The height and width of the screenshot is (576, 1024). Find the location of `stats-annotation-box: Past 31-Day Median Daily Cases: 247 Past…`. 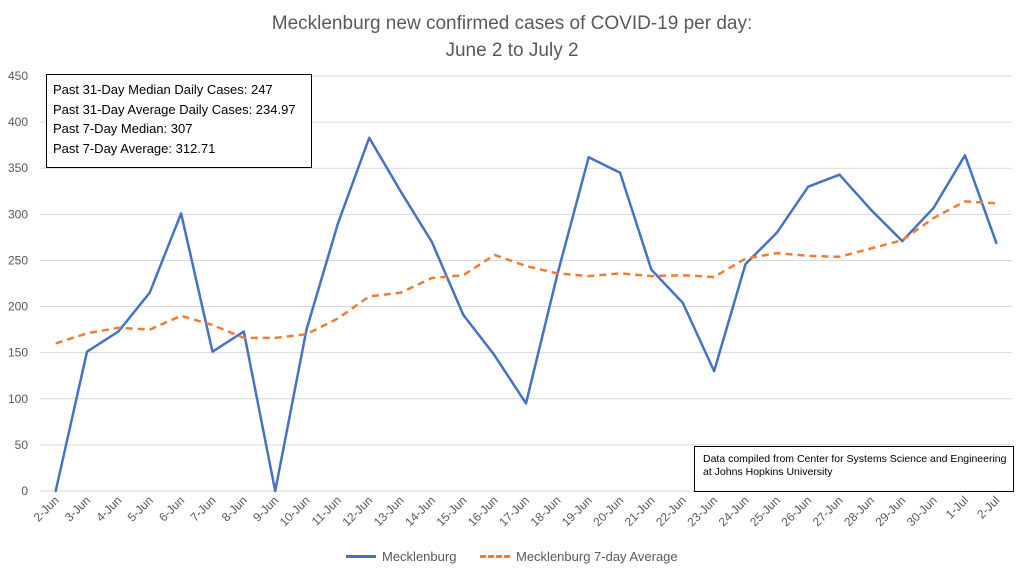

stats-annotation-box: Past 31-Day Median Daily Cases: 247 Past… is located at coordinates (179, 121).